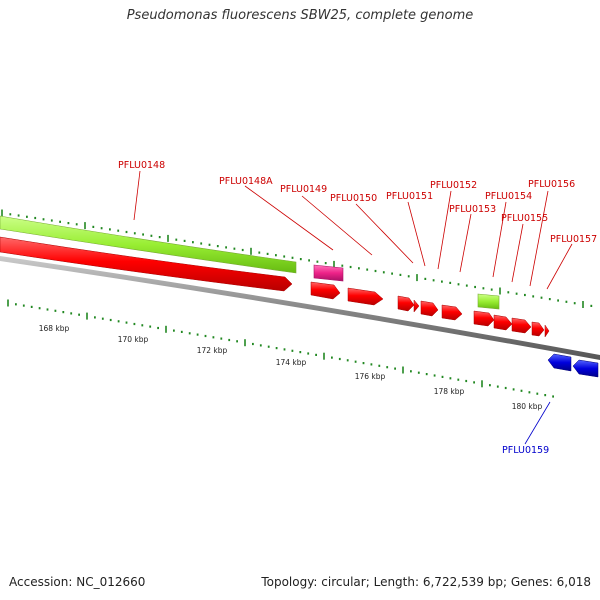  What do you see at coordinates (429, 308) in the screenshot?
I see `cds-arrow-pflu0153` at bounding box center [429, 308].